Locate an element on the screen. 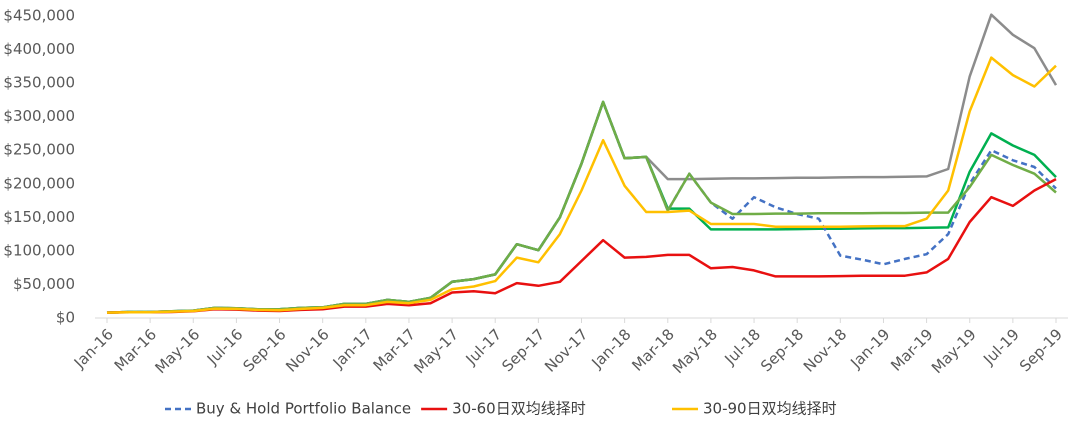 The width and height of the screenshot is (1080, 425). x-tick-label: May-19 is located at coordinates (954, 351).